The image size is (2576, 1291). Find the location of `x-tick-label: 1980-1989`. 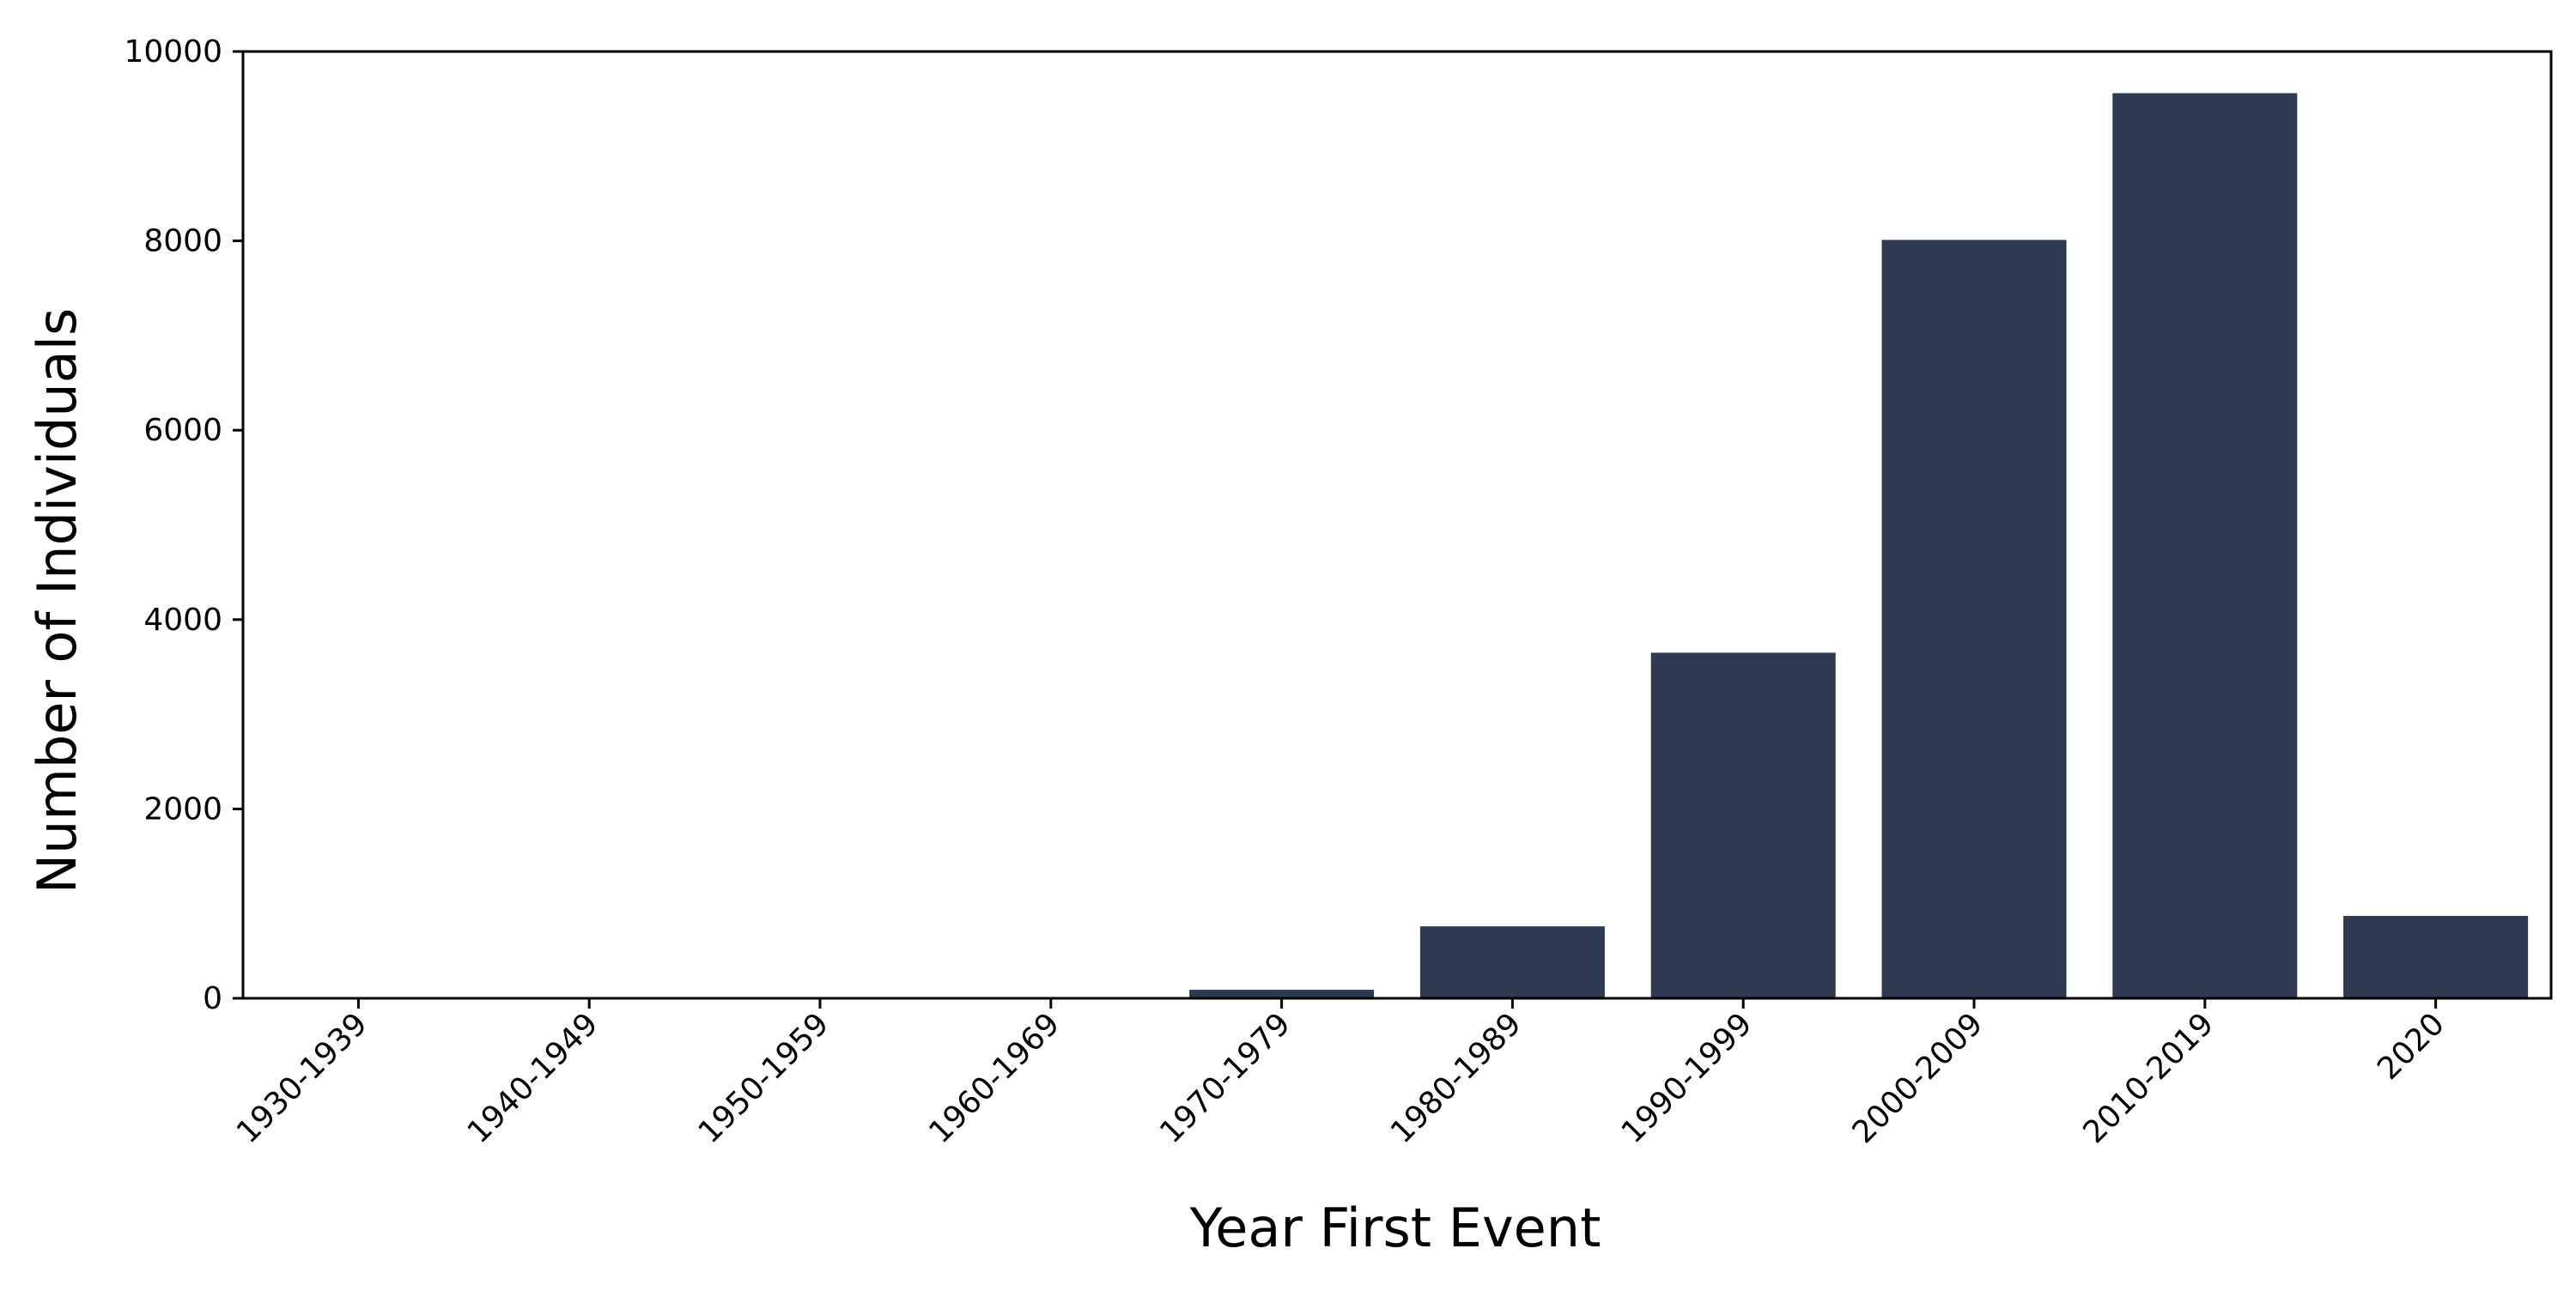

x-tick-label: 1980-1989 is located at coordinates (1456, 1078).